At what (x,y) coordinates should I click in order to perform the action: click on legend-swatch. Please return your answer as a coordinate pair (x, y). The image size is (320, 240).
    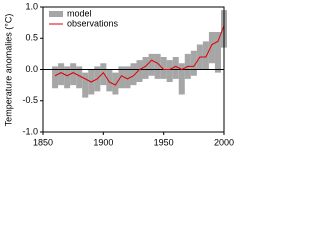
    Looking at the image, I should click on (56, 14).